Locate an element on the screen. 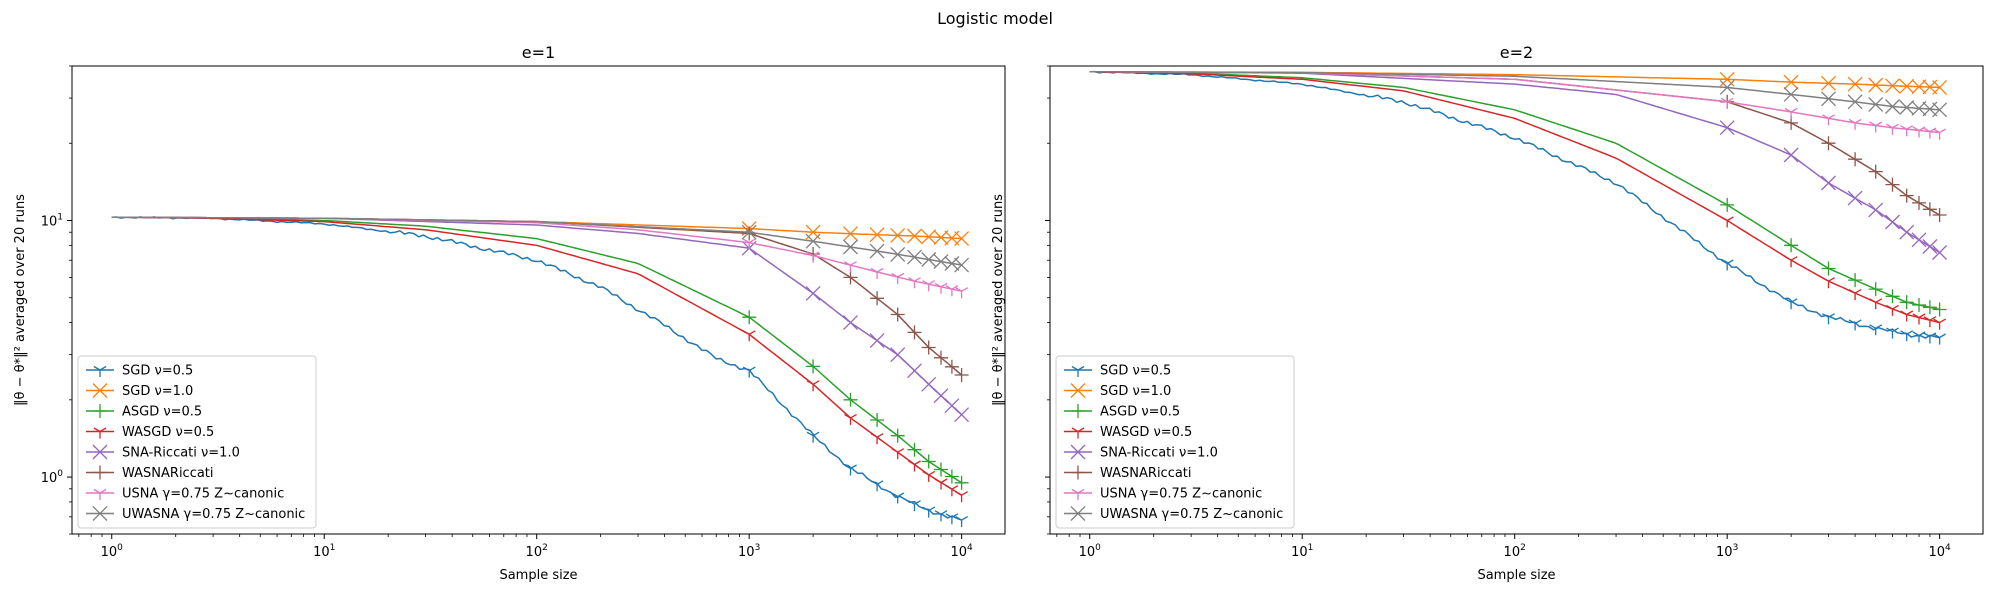  x-tick-label-exp: 4 is located at coordinates (1948, 548).